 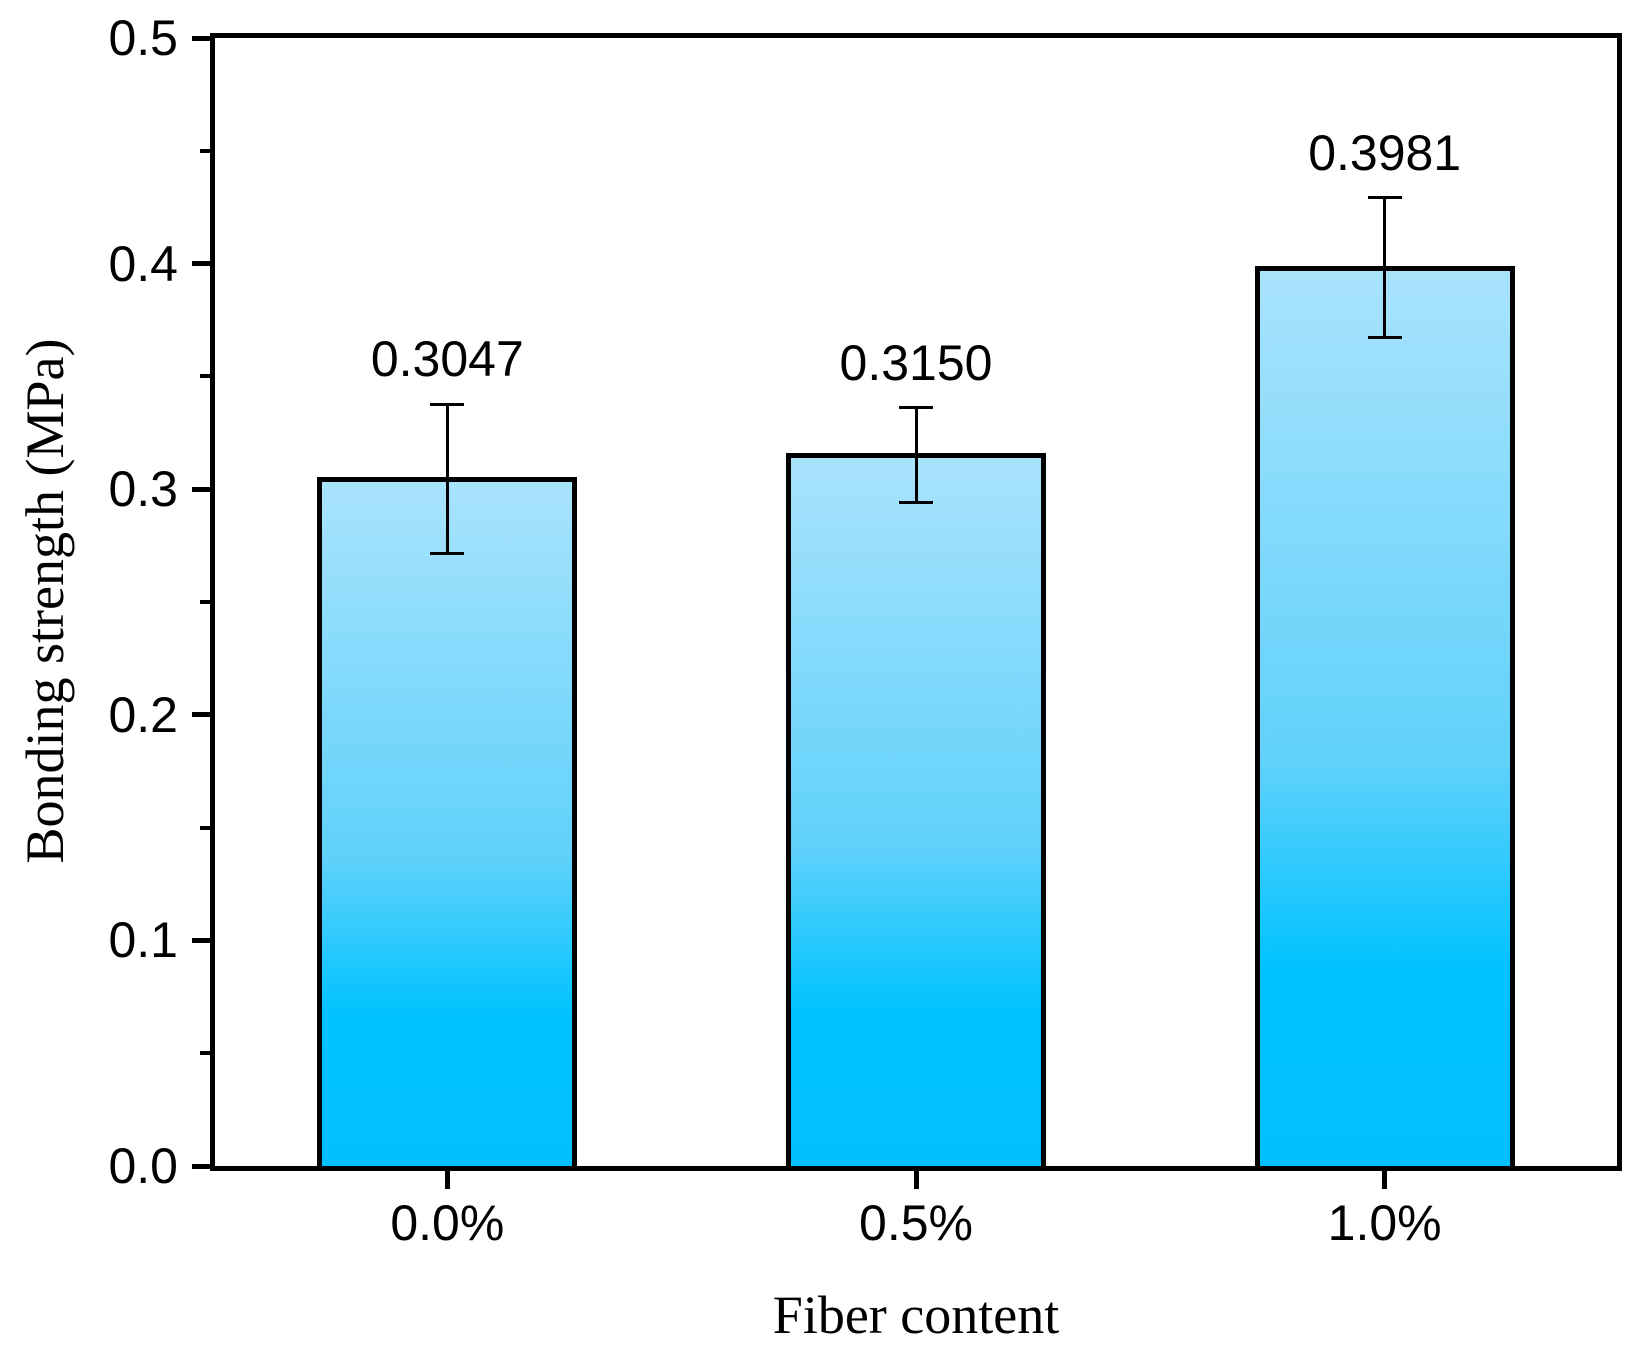 I want to click on x-tick-label: 0.0%, so click(x=447, y=1223).